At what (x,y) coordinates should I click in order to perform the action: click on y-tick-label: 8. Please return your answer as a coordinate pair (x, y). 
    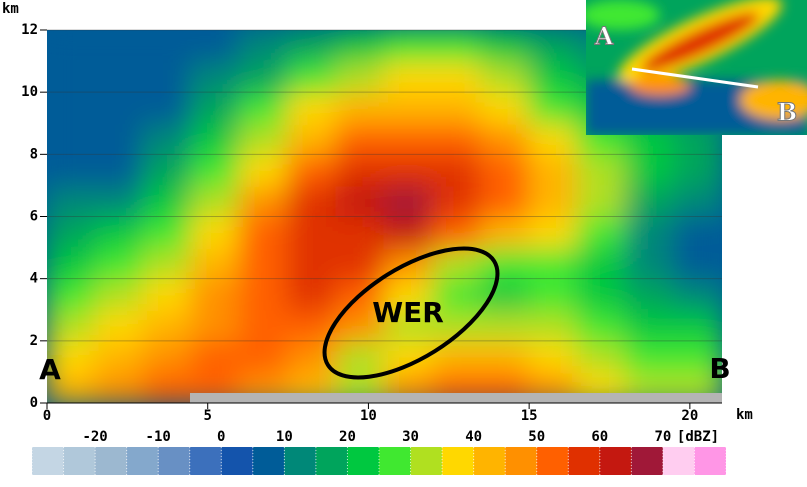
    Looking at the image, I should click on (34, 154).